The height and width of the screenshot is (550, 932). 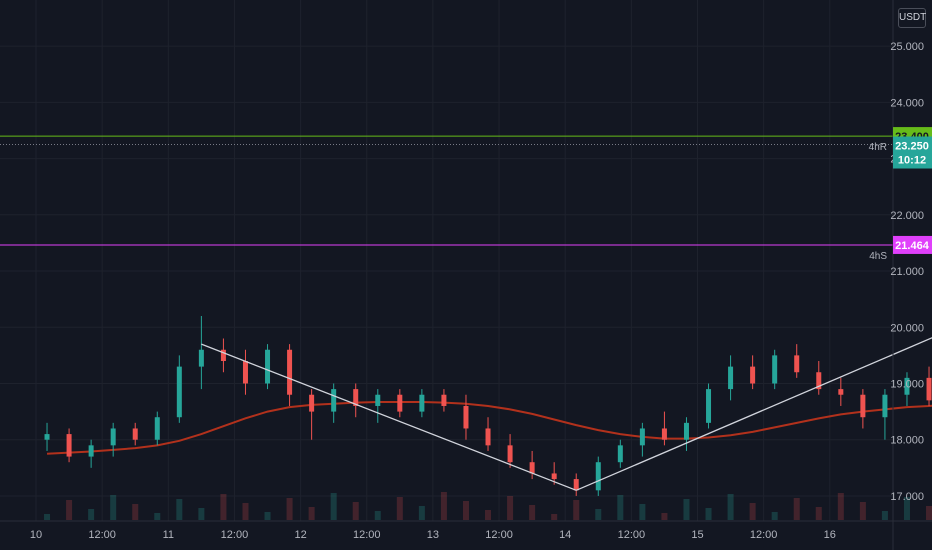 I want to click on moving-average, so click(x=489, y=428).